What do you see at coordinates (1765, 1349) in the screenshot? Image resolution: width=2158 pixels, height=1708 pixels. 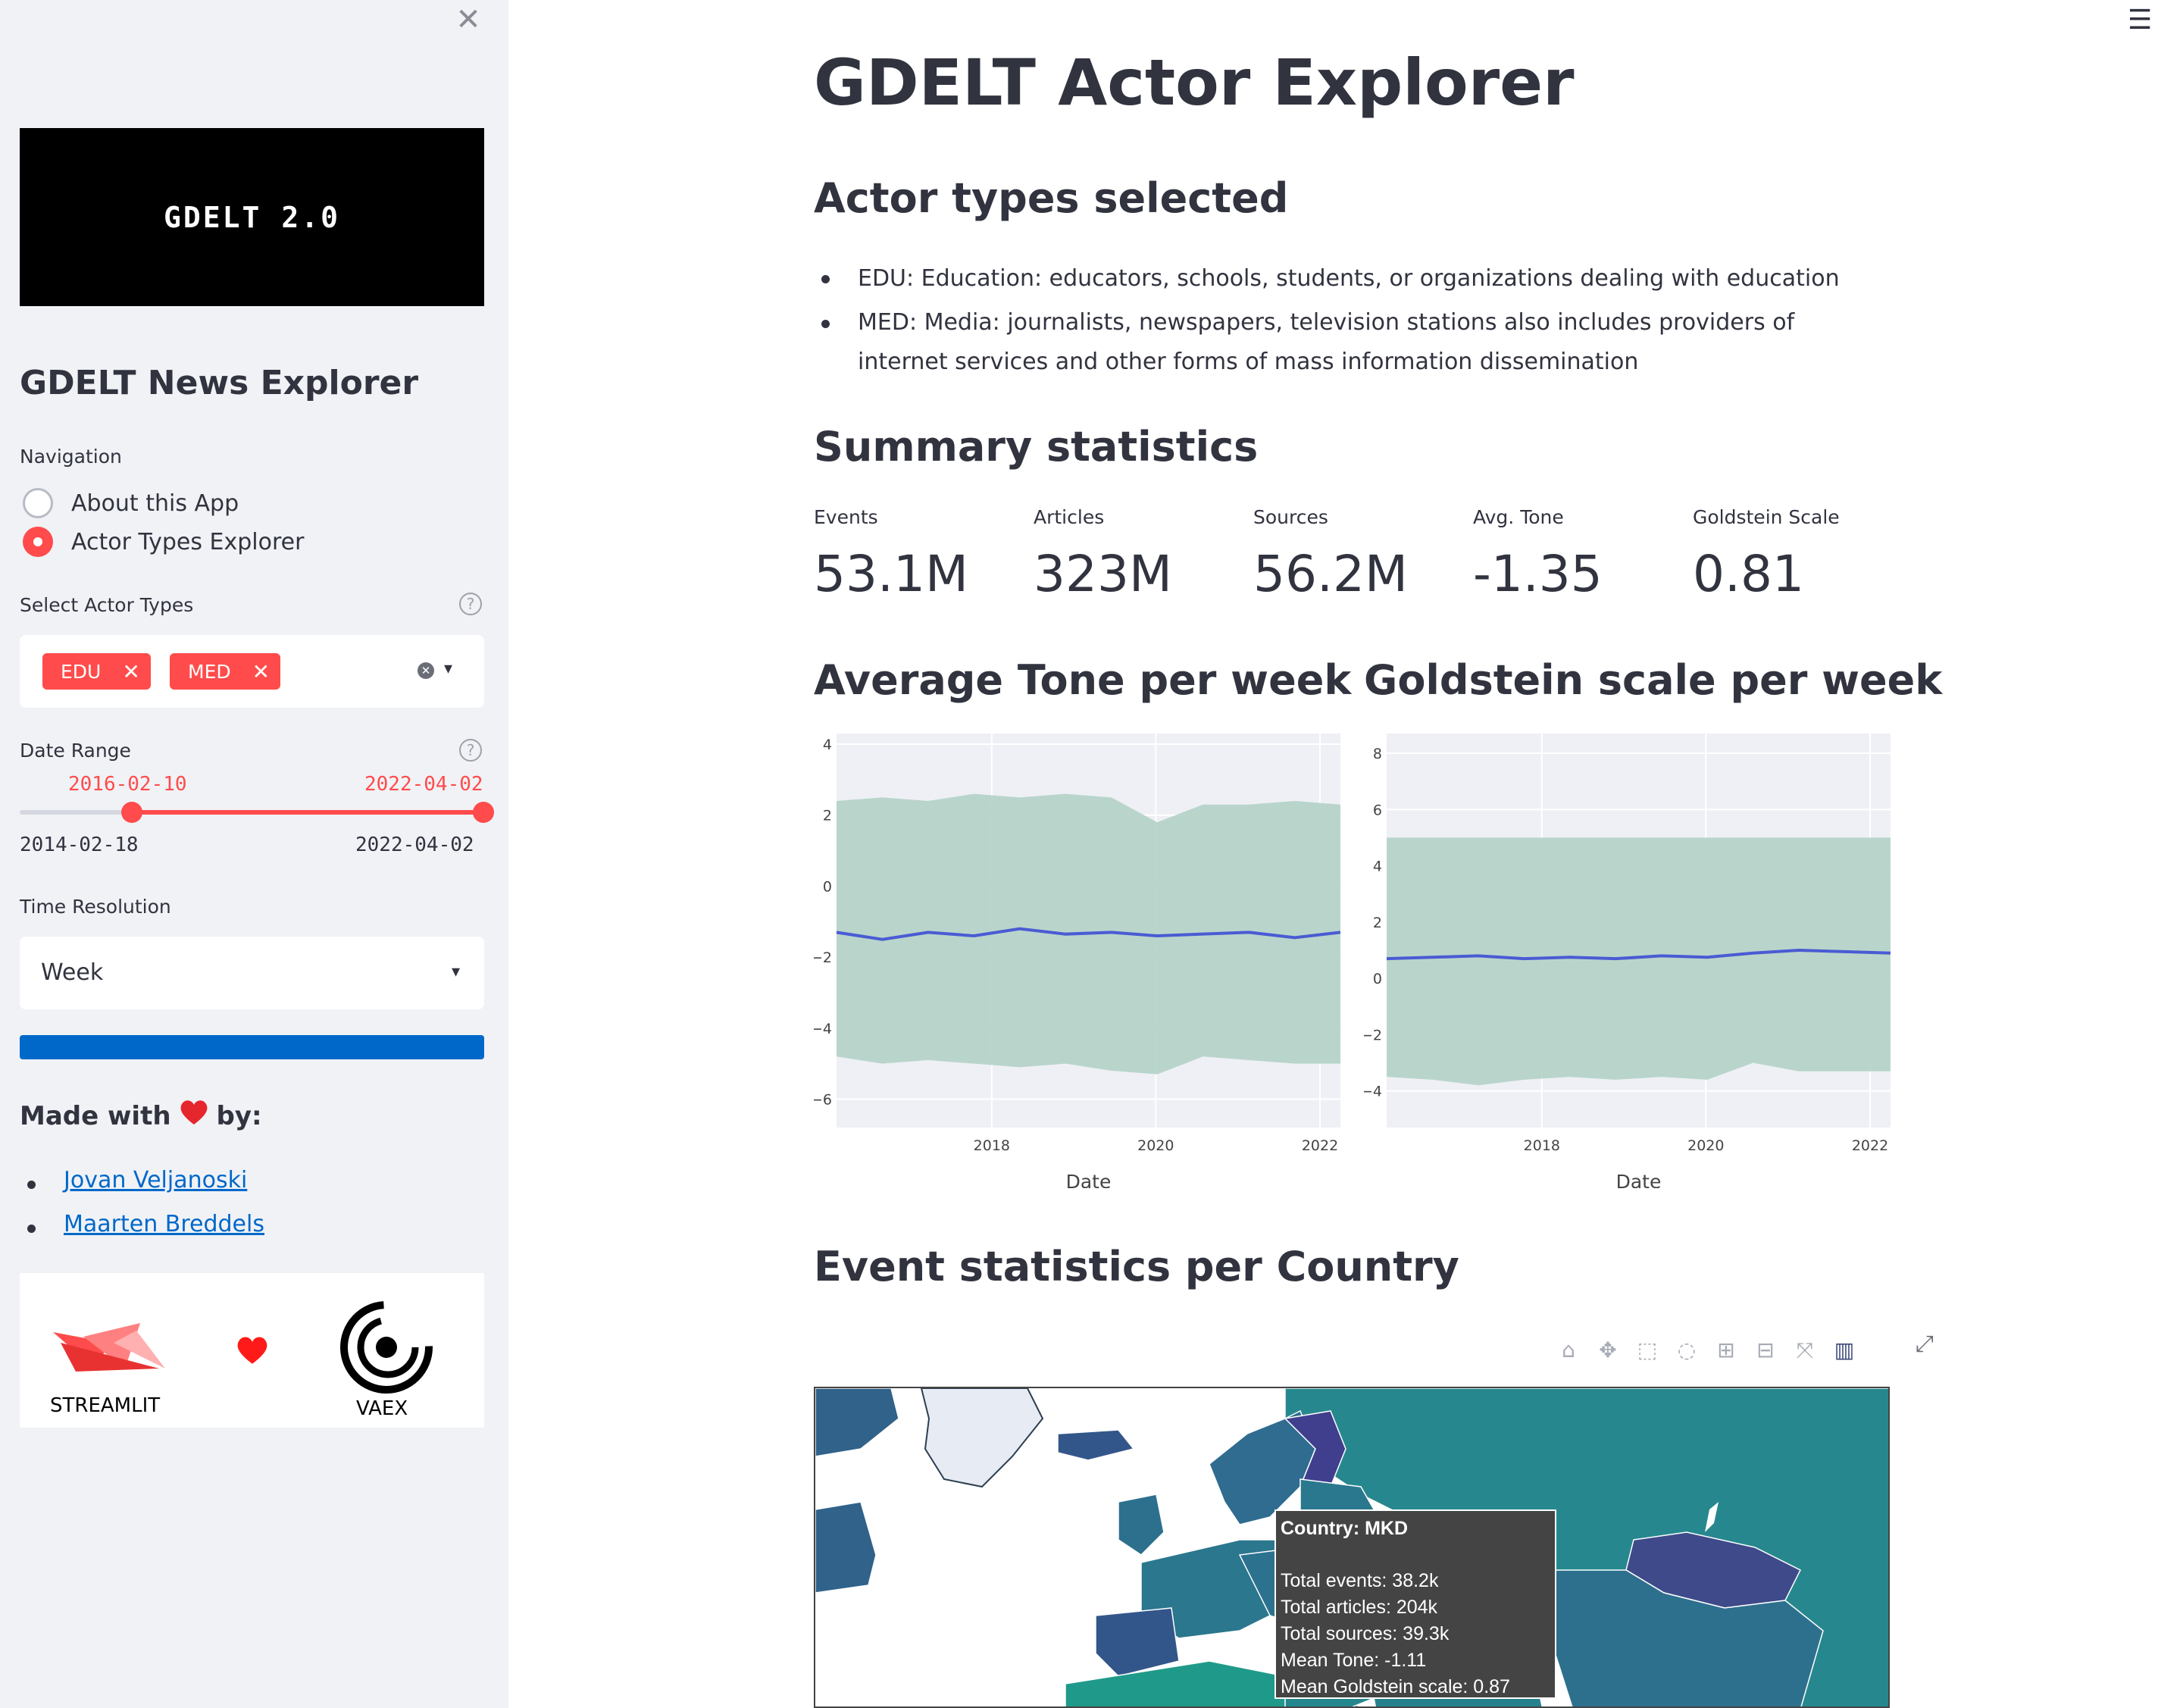 I see `zoom-out-icon: ⊟` at bounding box center [1765, 1349].